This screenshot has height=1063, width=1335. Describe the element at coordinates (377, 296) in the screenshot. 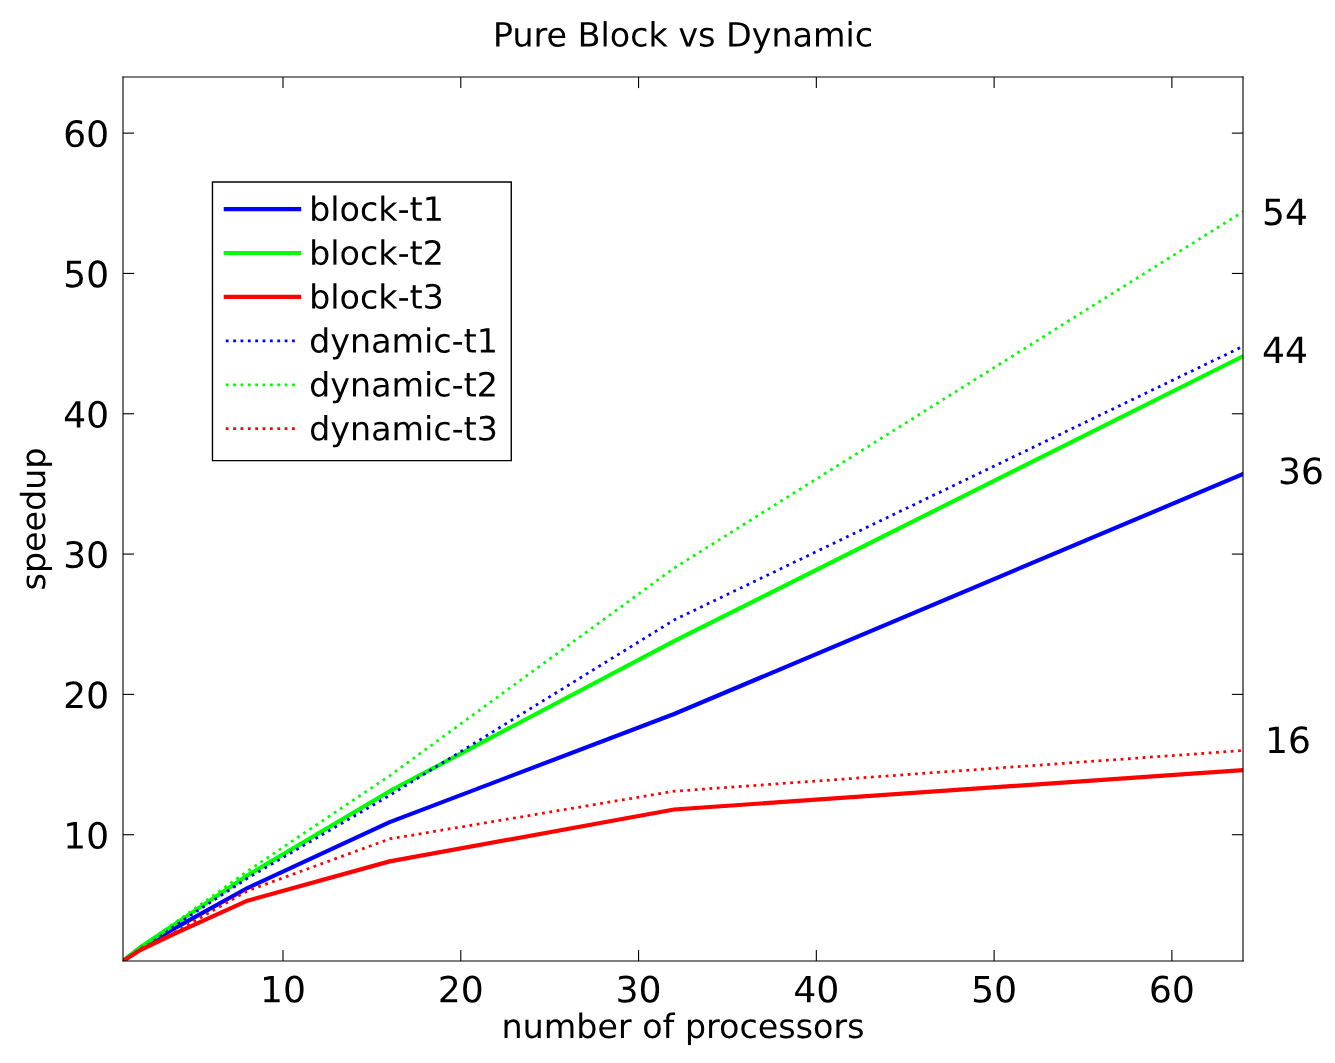

I see `legend-label: block-t3` at that location.